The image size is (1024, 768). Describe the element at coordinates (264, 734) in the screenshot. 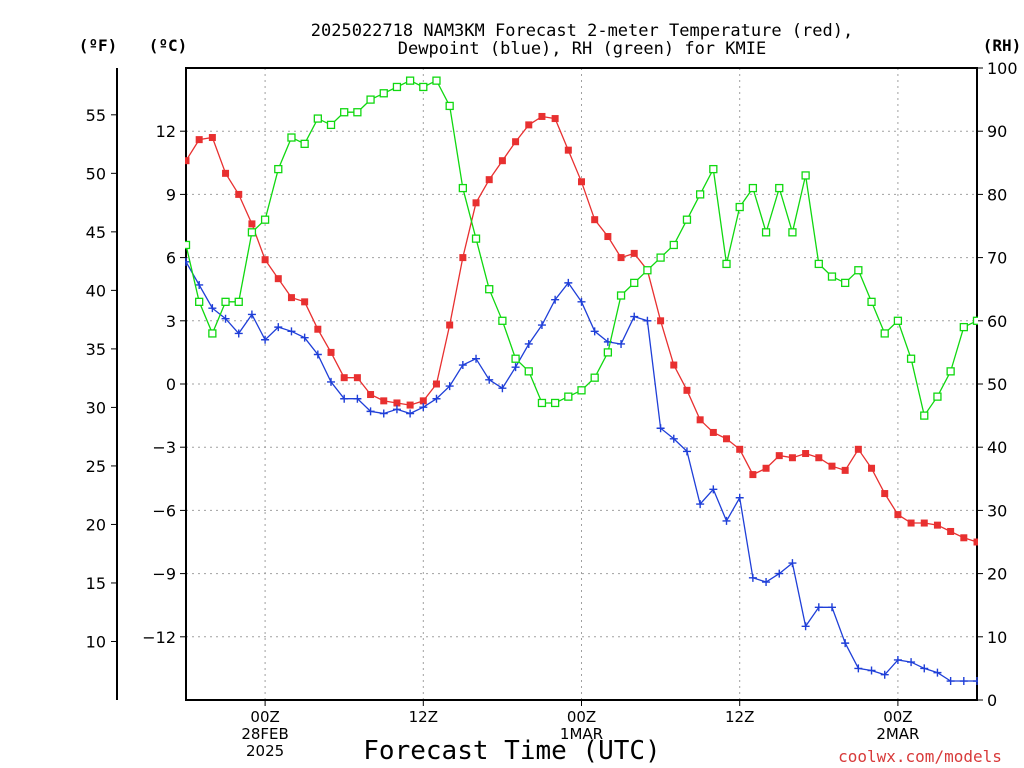

I see `x-tick-label: 28FEB` at that location.